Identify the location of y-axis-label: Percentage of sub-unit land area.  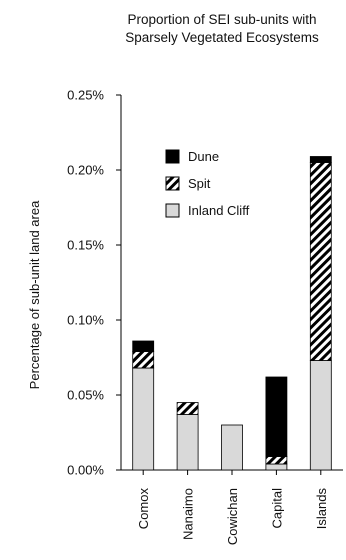
(34, 294).